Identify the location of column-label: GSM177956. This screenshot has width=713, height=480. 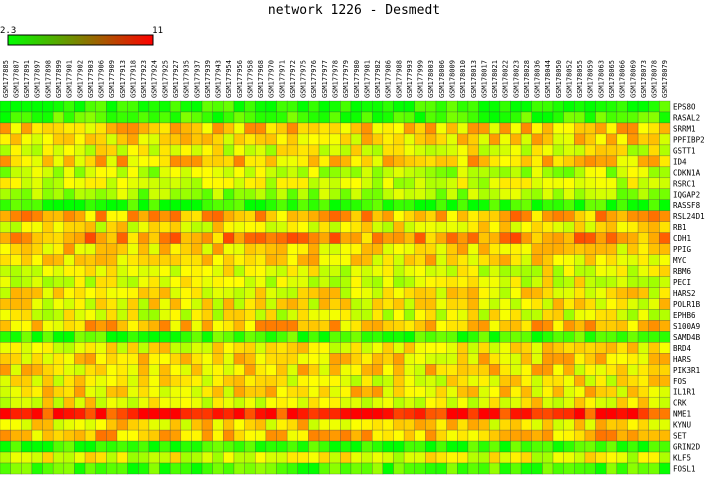
(240, 79).